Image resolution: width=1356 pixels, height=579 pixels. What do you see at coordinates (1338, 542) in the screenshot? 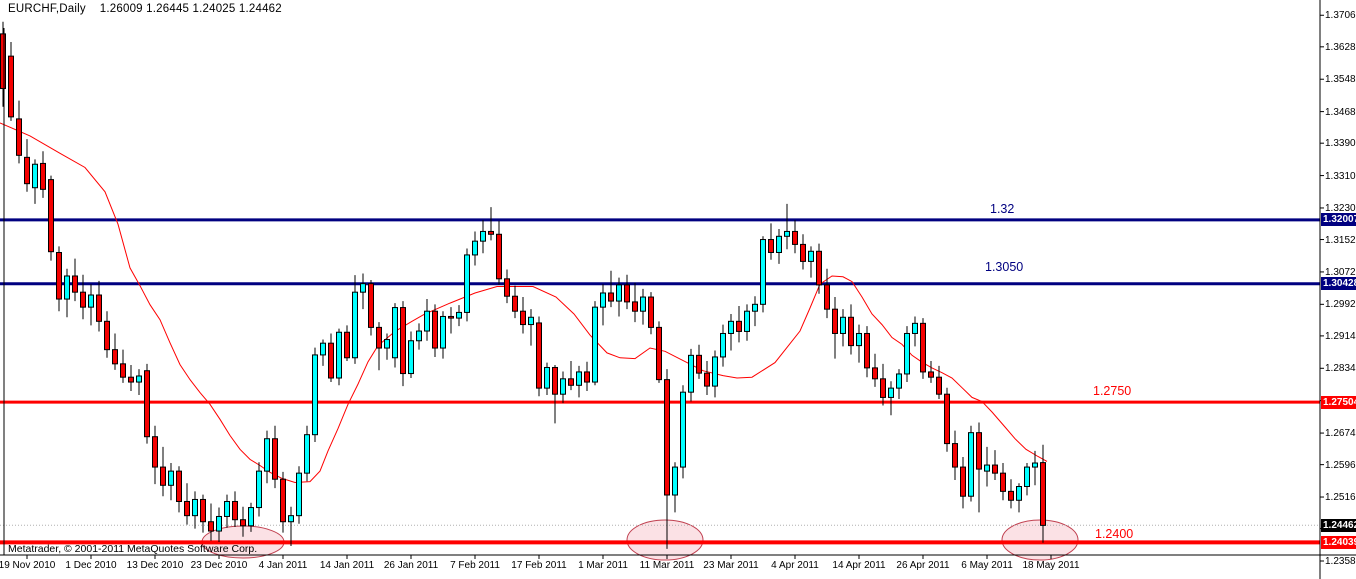
I see `level-axis-price-box: 1.24039` at bounding box center [1338, 542].